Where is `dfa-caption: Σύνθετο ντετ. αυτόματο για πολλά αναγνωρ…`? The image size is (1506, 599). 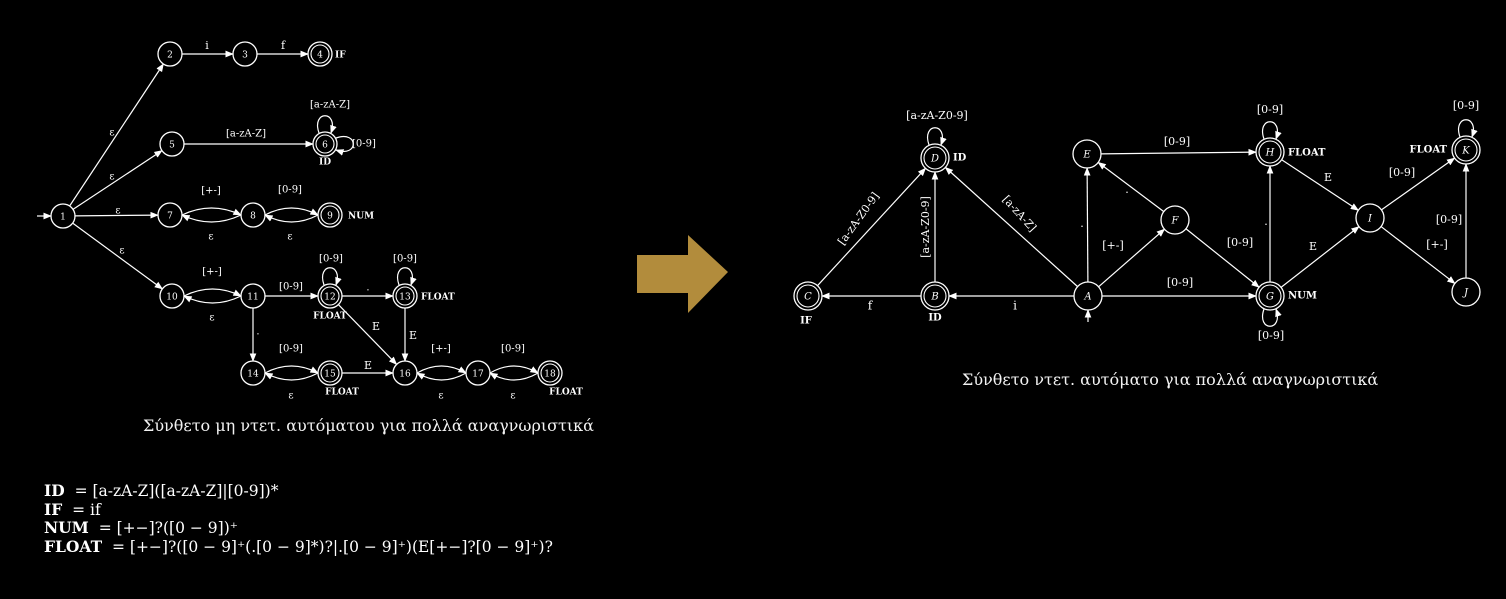 dfa-caption: Σύνθετο ντετ. αυτόματο για πολλά αναγνωρ… is located at coordinates (1170, 379).